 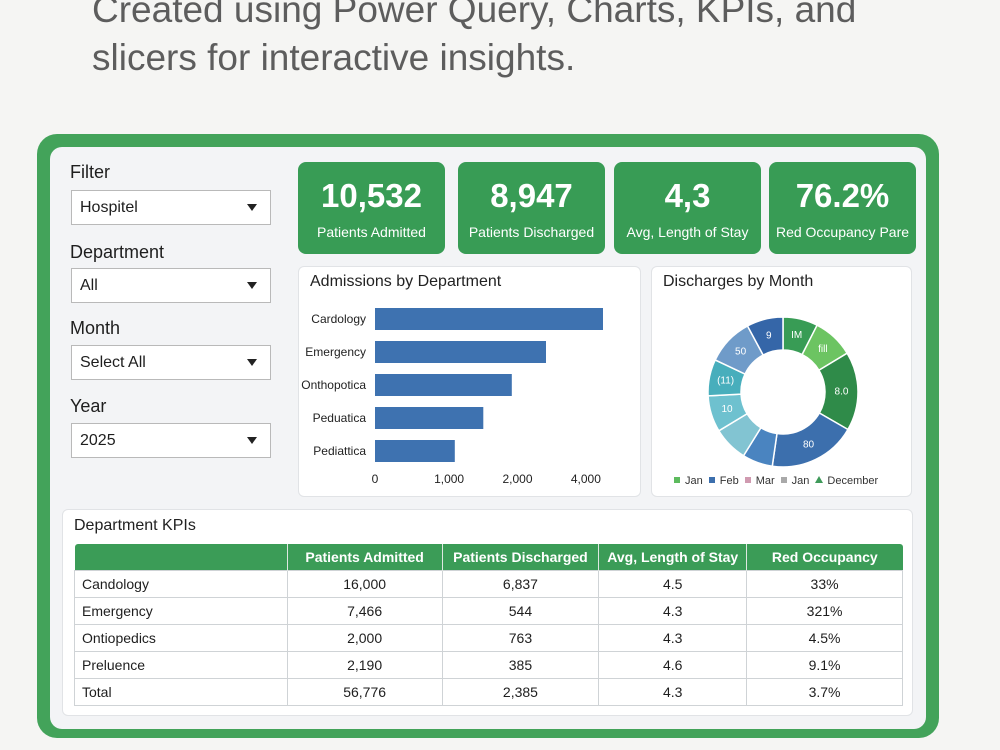 What do you see at coordinates (842, 195) in the screenshot?
I see `kpi-value: 76.2%` at bounding box center [842, 195].